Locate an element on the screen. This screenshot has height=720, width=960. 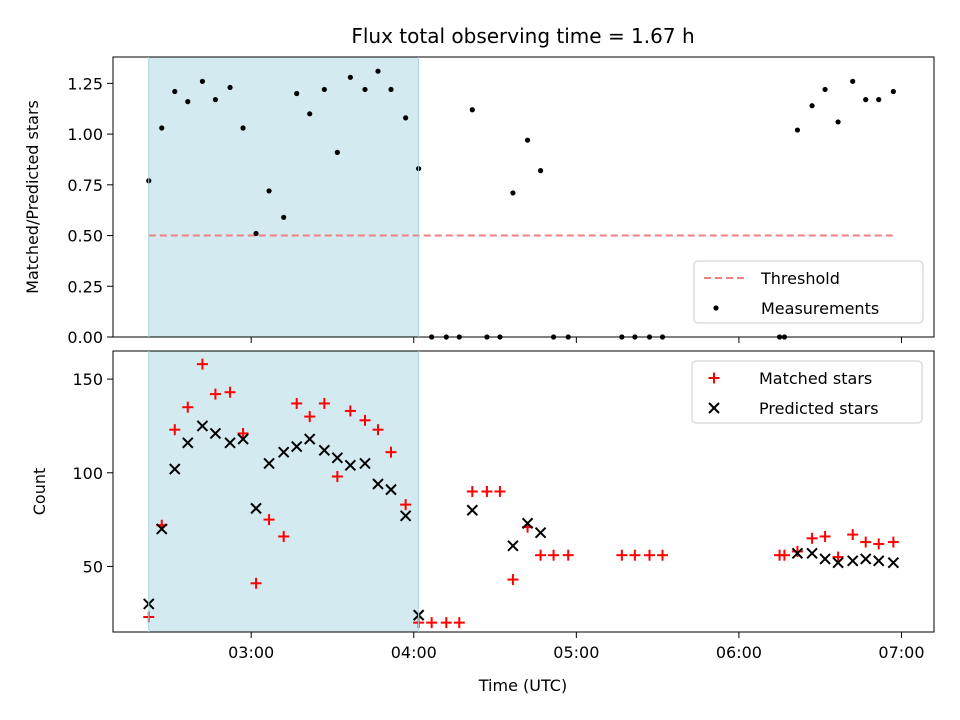
panel-count-ytick-label: 100 is located at coordinates (87, 473).